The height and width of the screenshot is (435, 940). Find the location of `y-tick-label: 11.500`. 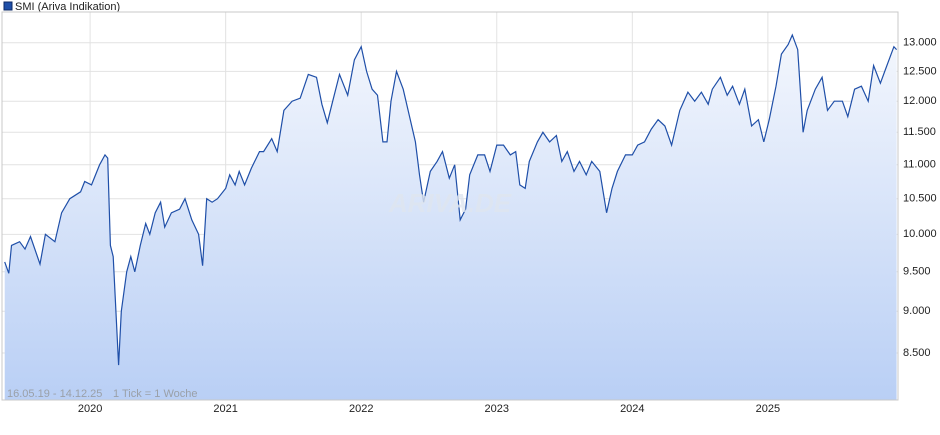

y-tick-label: 11.500 is located at coordinates (919, 132).